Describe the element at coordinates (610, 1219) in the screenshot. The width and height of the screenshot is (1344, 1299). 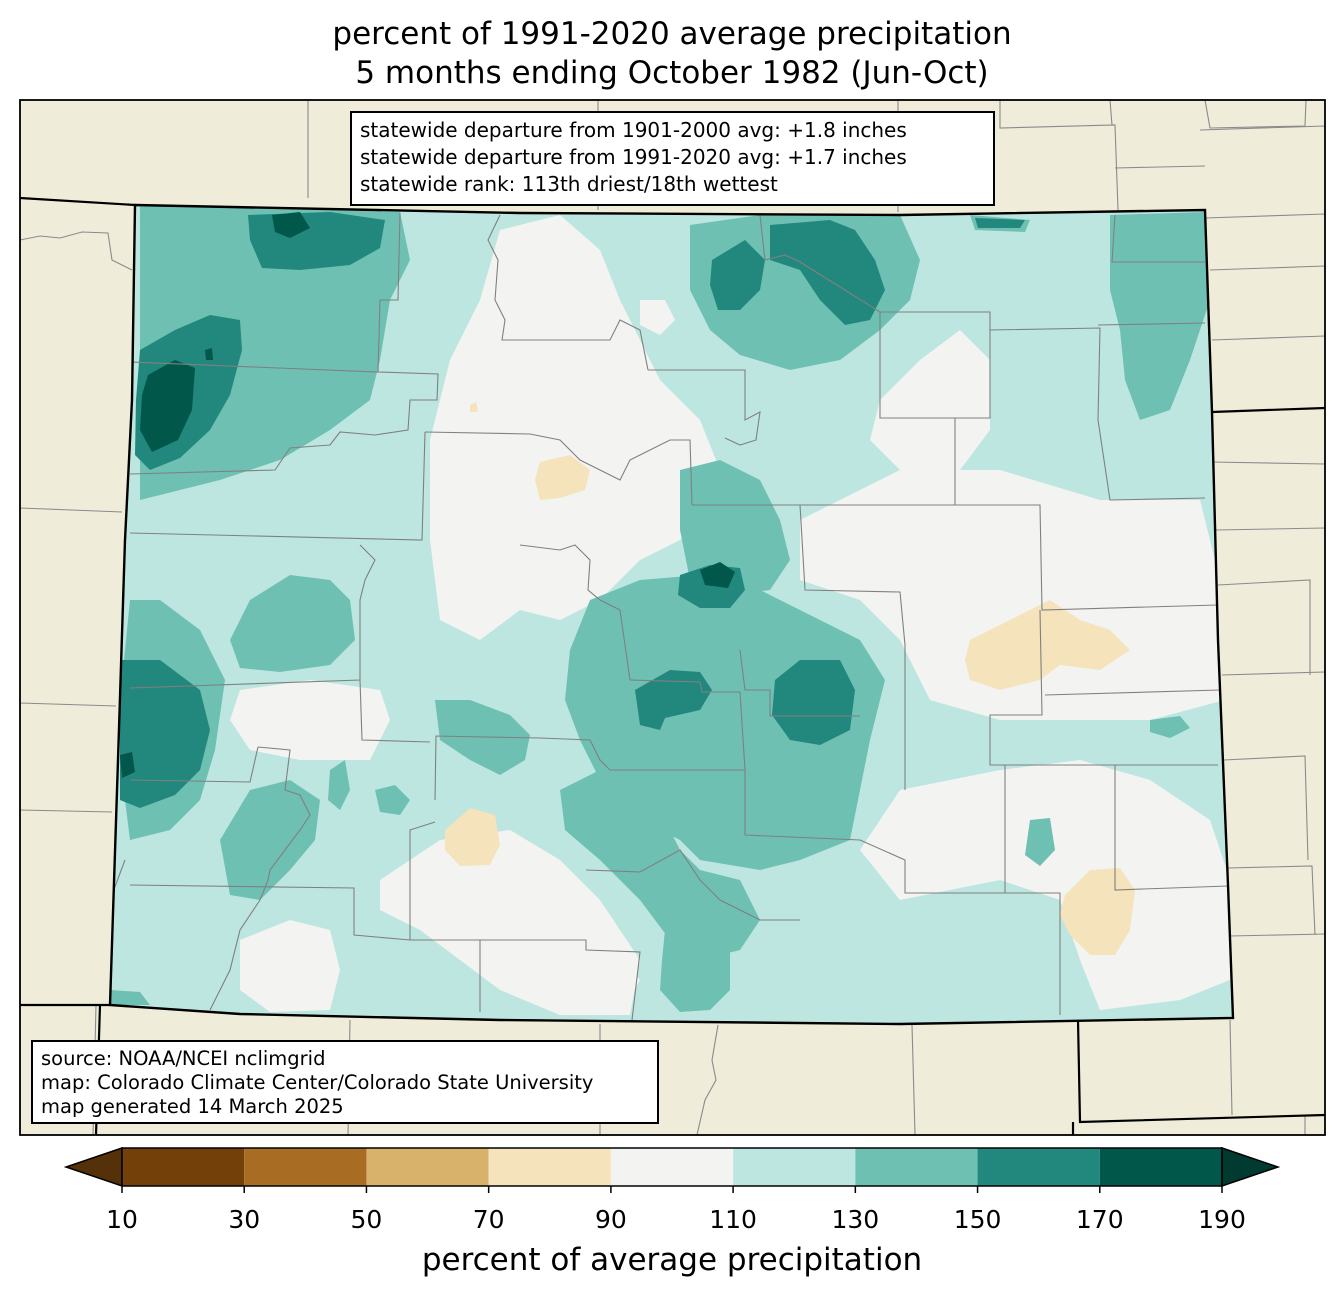
I see `colorbar-tick-label: 90` at that location.